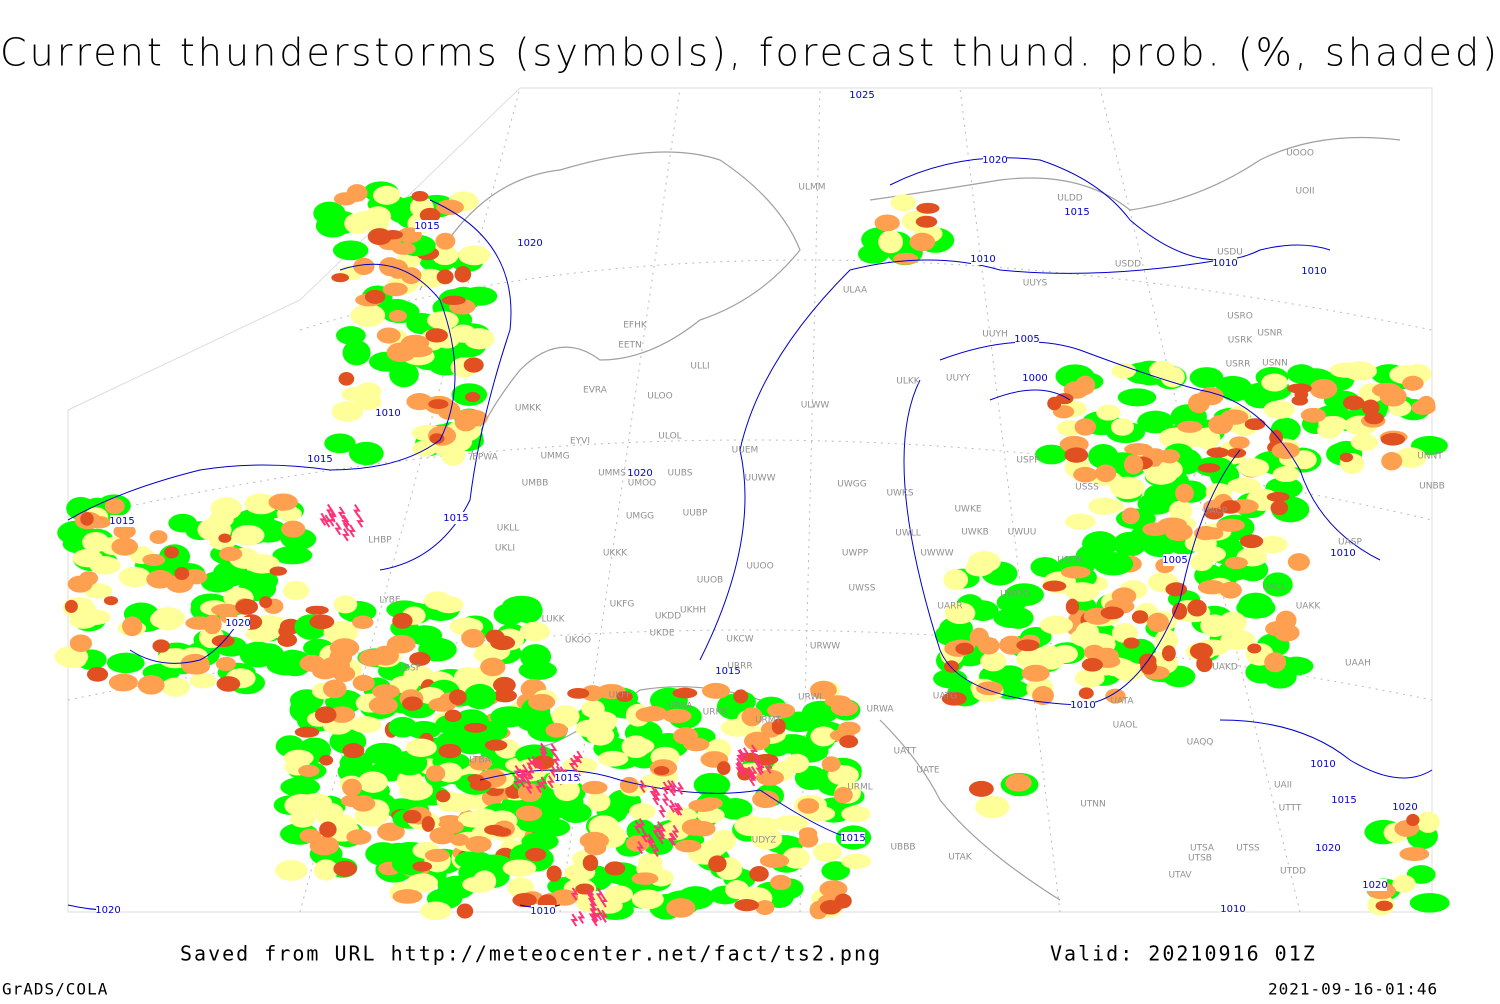 The height and width of the screenshot is (1004, 1500). I want to click on station-code: UKFF, so click(620, 696).